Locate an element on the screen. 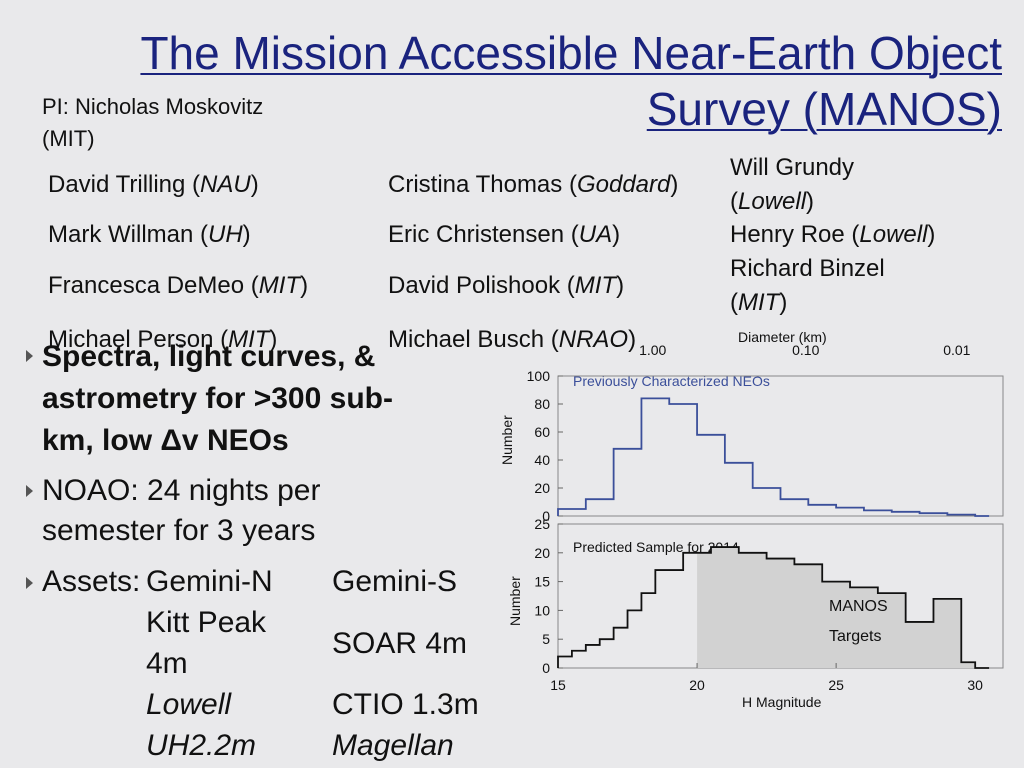  asset-kitt-peak-line1: Kitt Peak is located at coordinates (206, 622).